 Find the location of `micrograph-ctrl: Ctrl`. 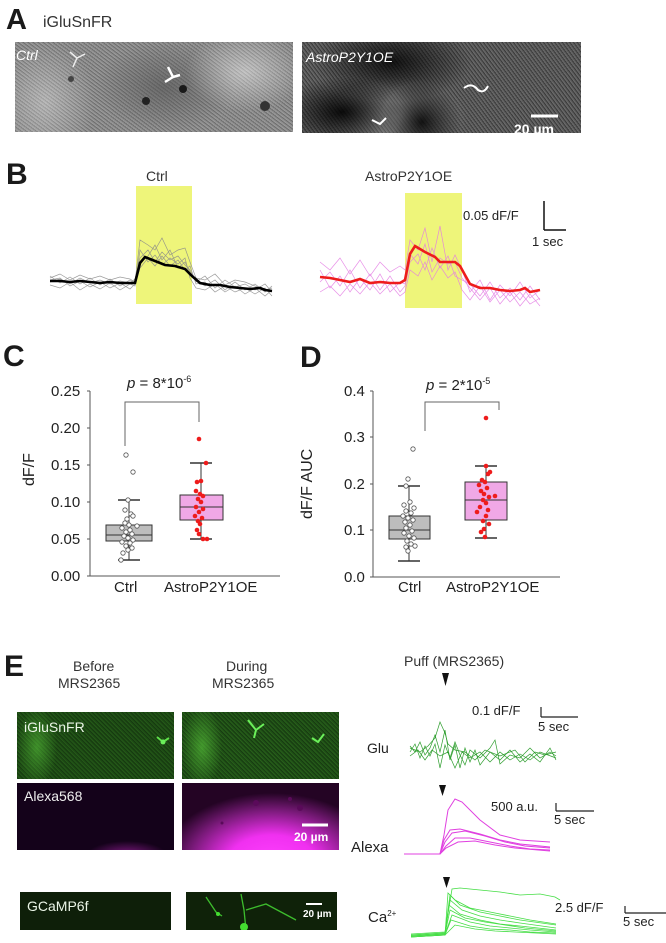

micrograph-ctrl: Ctrl is located at coordinates (154, 87).